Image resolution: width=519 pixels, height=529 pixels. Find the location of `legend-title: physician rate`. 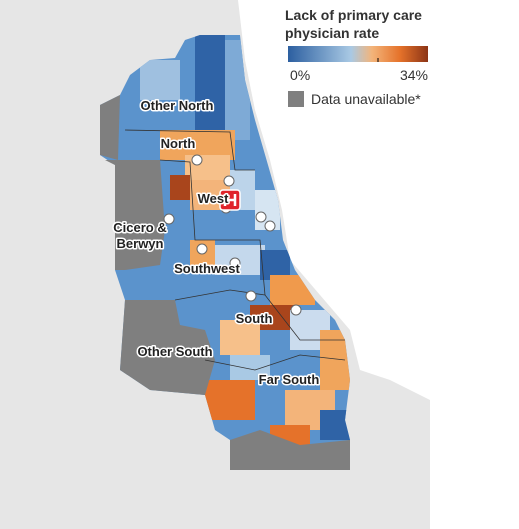

legend-title: physician rate is located at coordinates (332, 33).